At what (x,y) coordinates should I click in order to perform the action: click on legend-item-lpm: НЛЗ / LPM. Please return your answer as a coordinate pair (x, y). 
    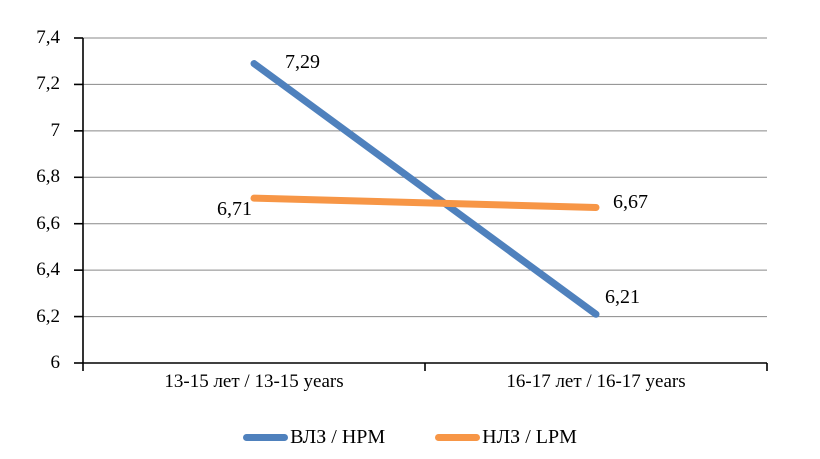
    Looking at the image, I should click on (506, 437).